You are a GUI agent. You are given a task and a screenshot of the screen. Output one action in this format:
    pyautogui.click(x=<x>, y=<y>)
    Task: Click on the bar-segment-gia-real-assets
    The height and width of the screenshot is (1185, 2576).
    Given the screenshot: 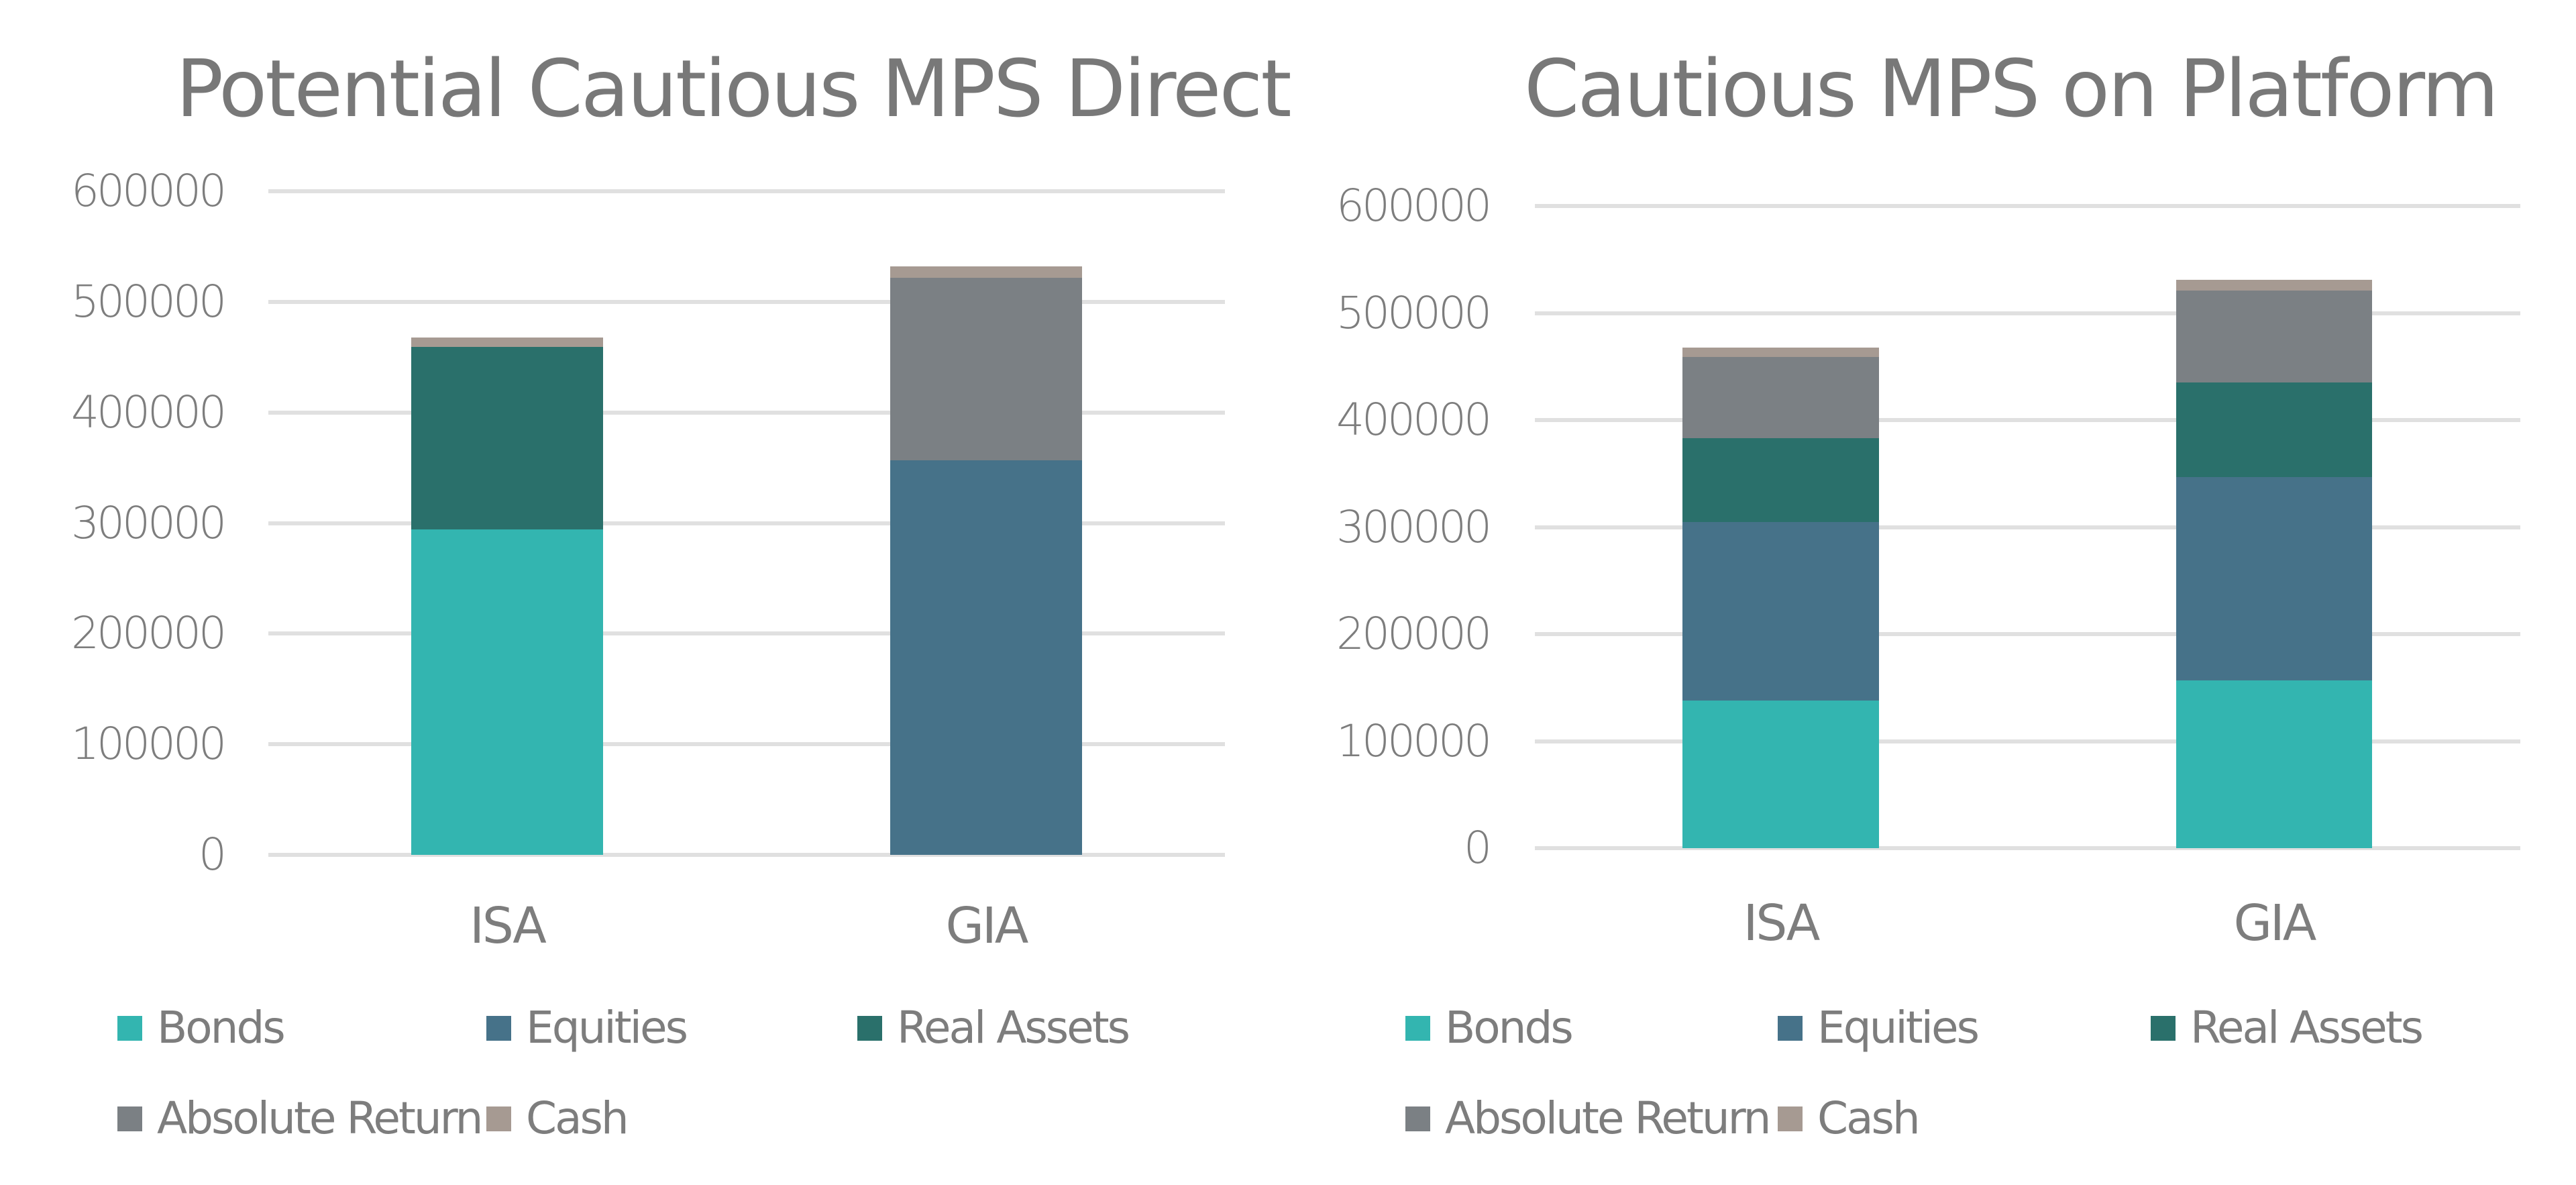 What is the action you would take?
    pyautogui.click(x=2274, y=429)
    